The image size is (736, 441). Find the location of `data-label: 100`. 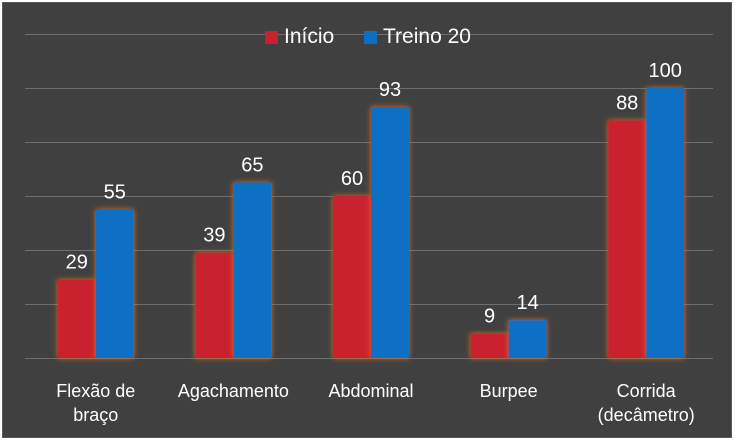

data-label: 100 is located at coordinates (665, 71).